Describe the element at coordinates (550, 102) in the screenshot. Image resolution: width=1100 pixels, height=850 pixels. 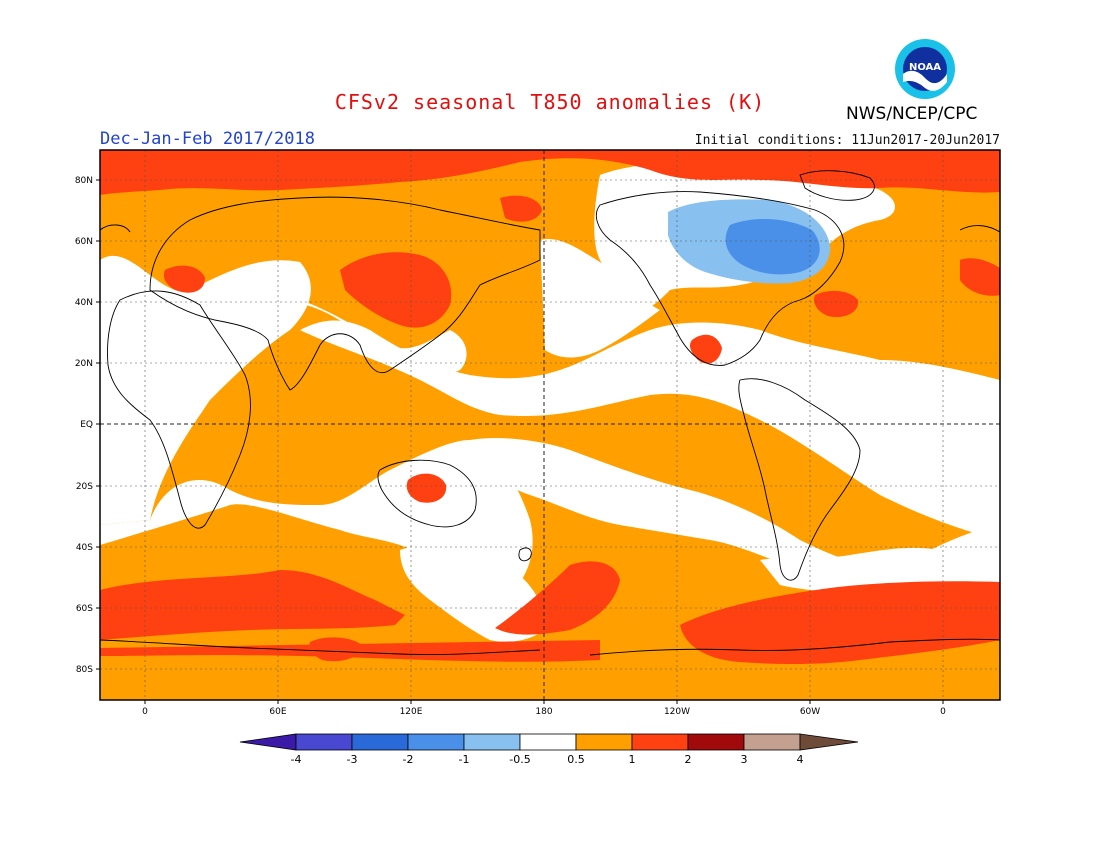
I see `map-title: CFSv2 seasonal T850 anomalies (K)` at that location.